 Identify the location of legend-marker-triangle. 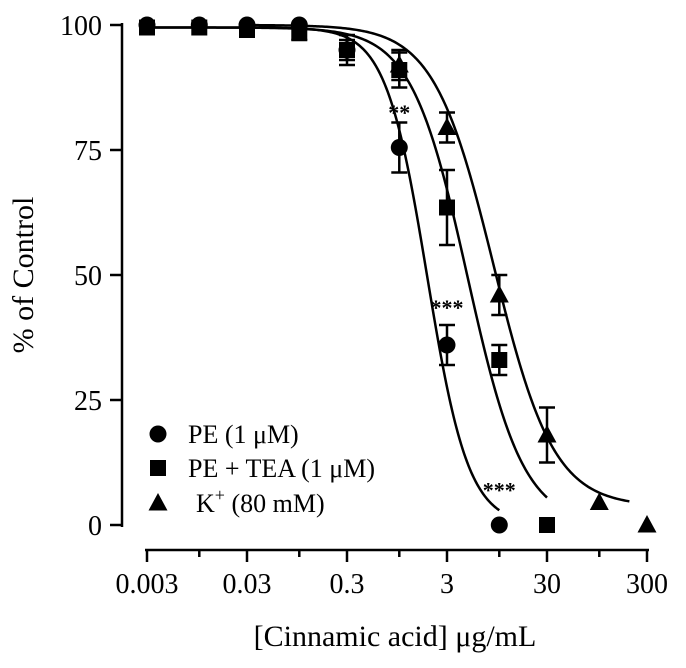
(158, 502).